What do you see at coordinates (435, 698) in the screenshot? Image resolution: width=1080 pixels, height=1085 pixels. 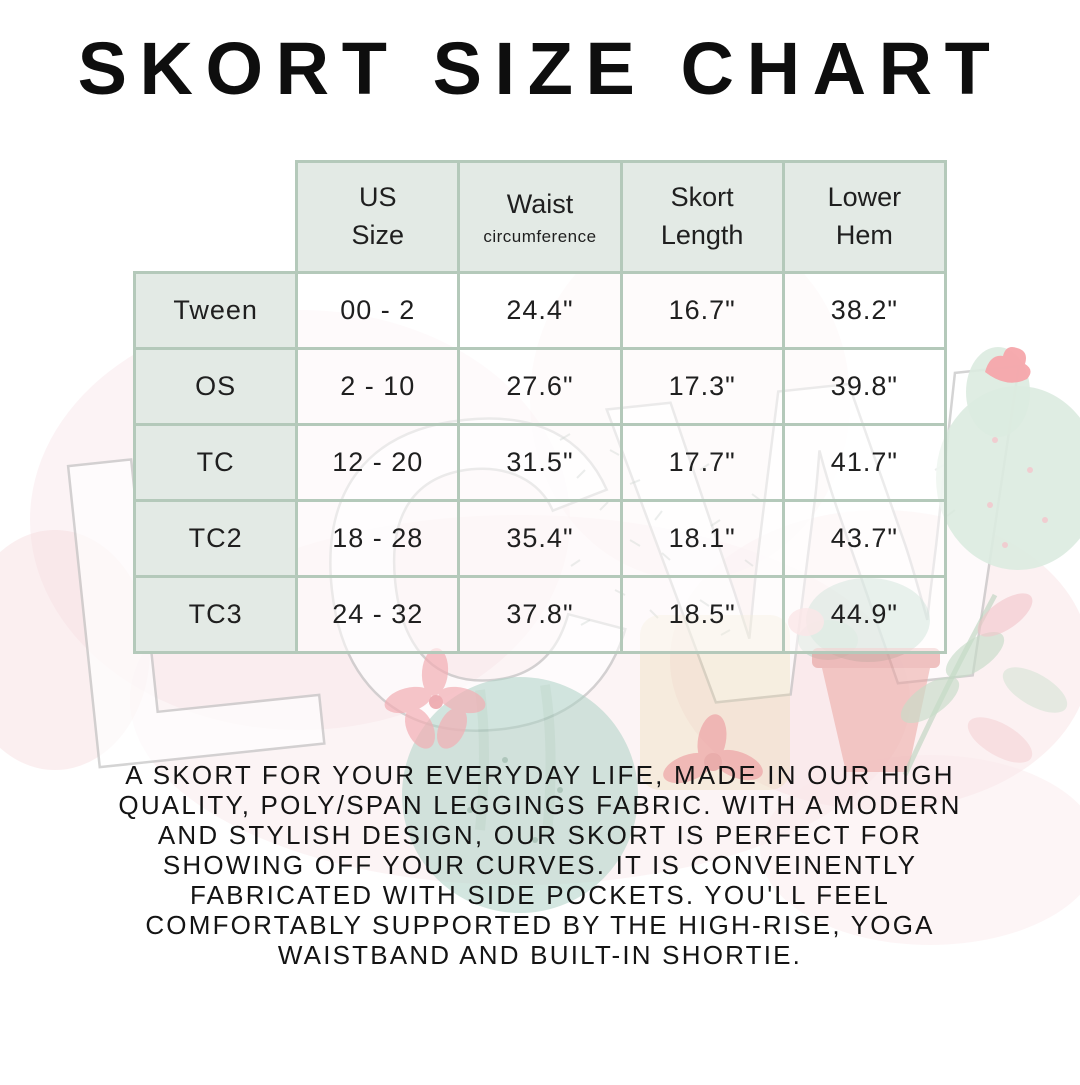 I see `flower-art` at bounding box center [435, 698].